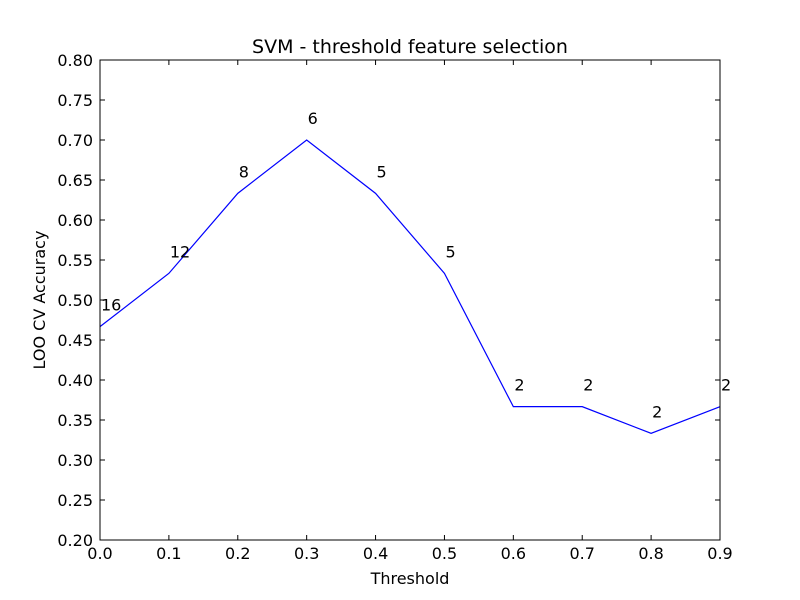  Describe the element at coordinates (75, 140) in the screenshot. I see `y-tick-label: 0.70` at that location.